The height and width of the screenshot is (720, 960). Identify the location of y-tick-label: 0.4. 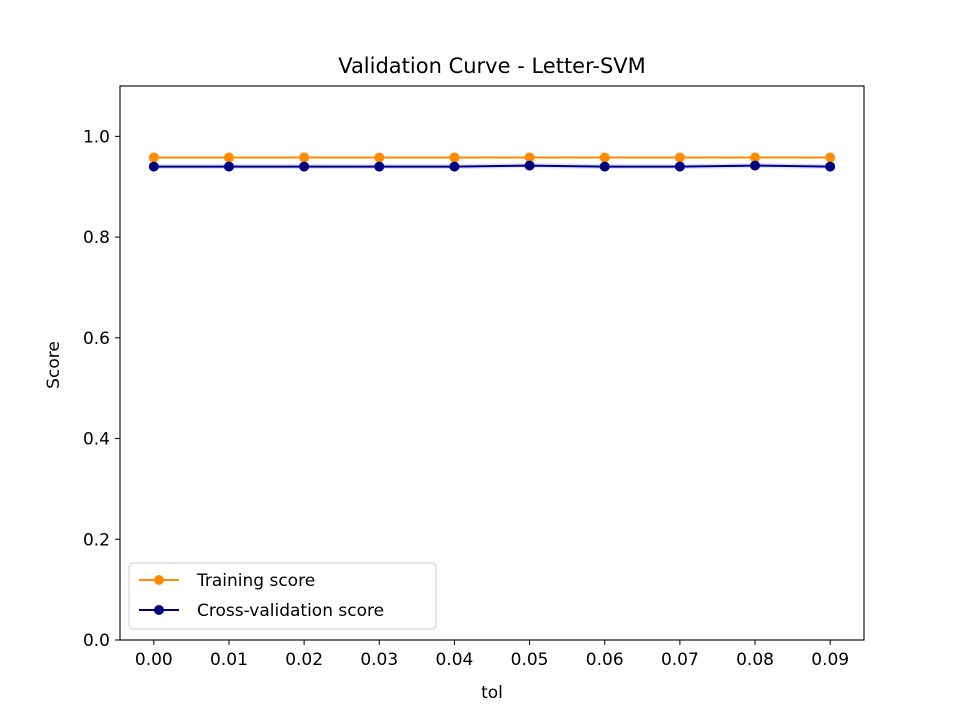
(96, 440).